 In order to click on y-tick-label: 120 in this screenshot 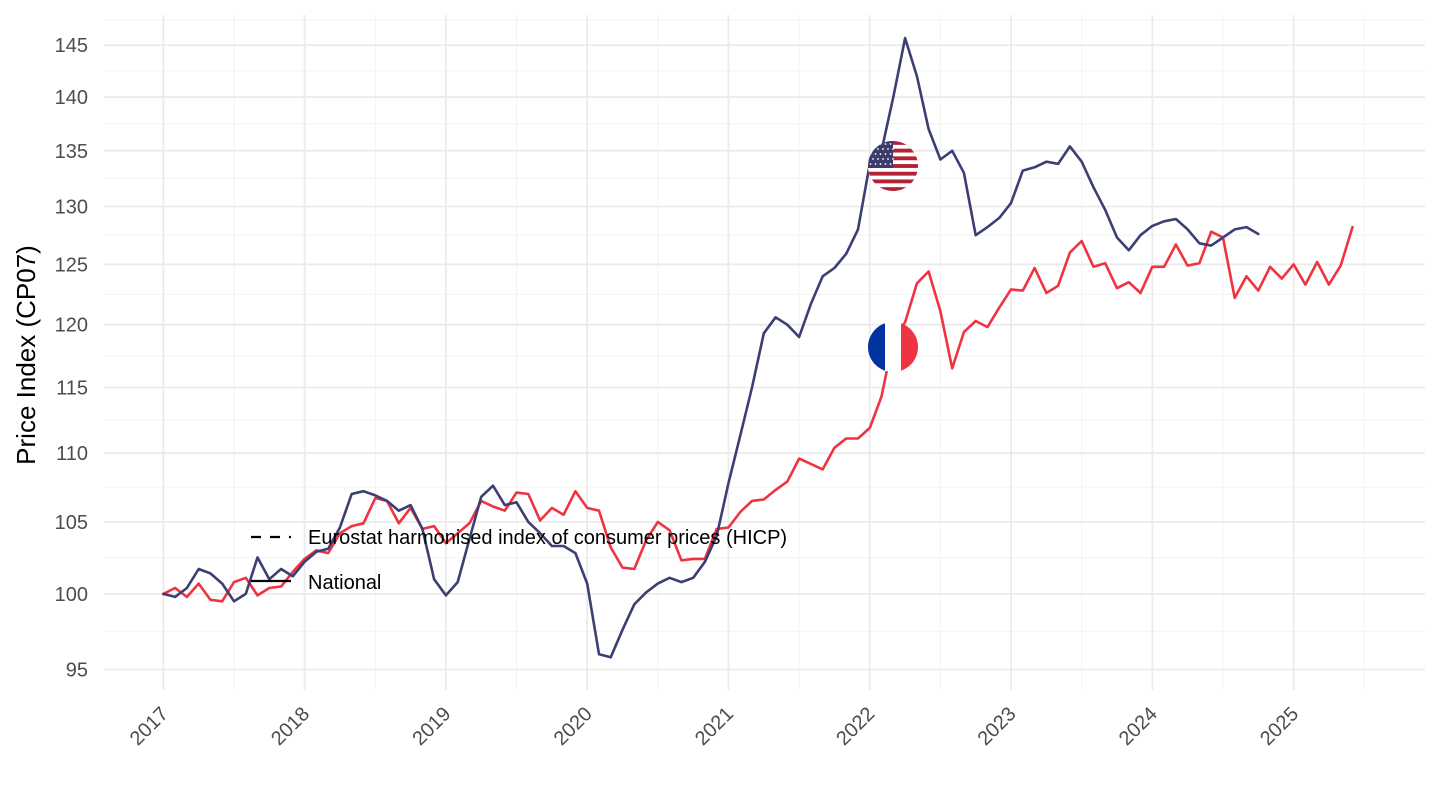, I will do `click(71, 326)`.